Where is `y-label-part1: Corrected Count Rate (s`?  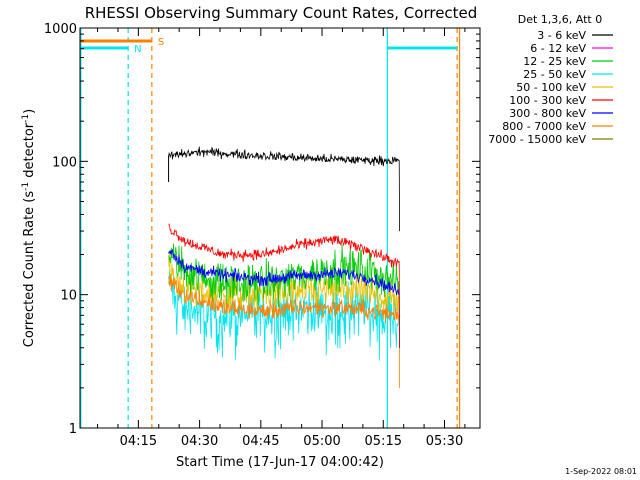 y-label-part1: Corrected Count Rate (s is located at coordinates (29, 269).